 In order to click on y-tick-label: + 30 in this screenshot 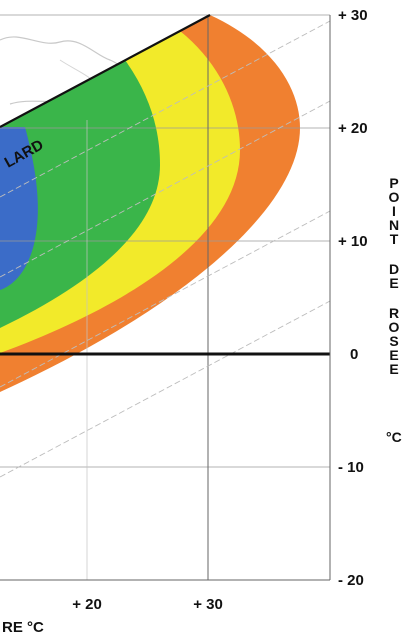, I will do `click(353, 15)`.